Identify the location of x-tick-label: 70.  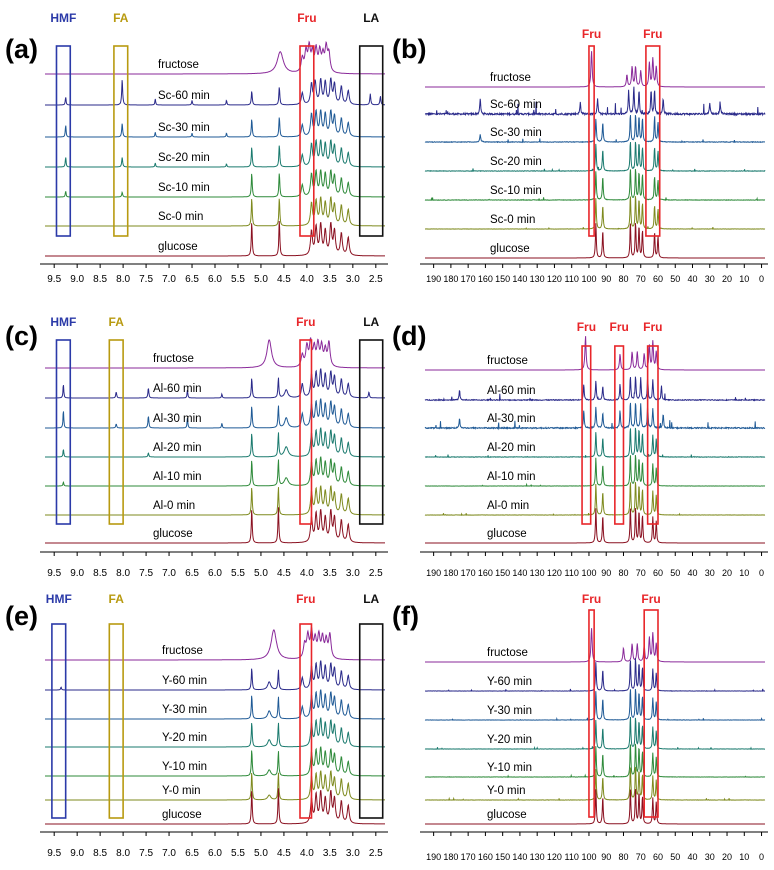
(641, 279).